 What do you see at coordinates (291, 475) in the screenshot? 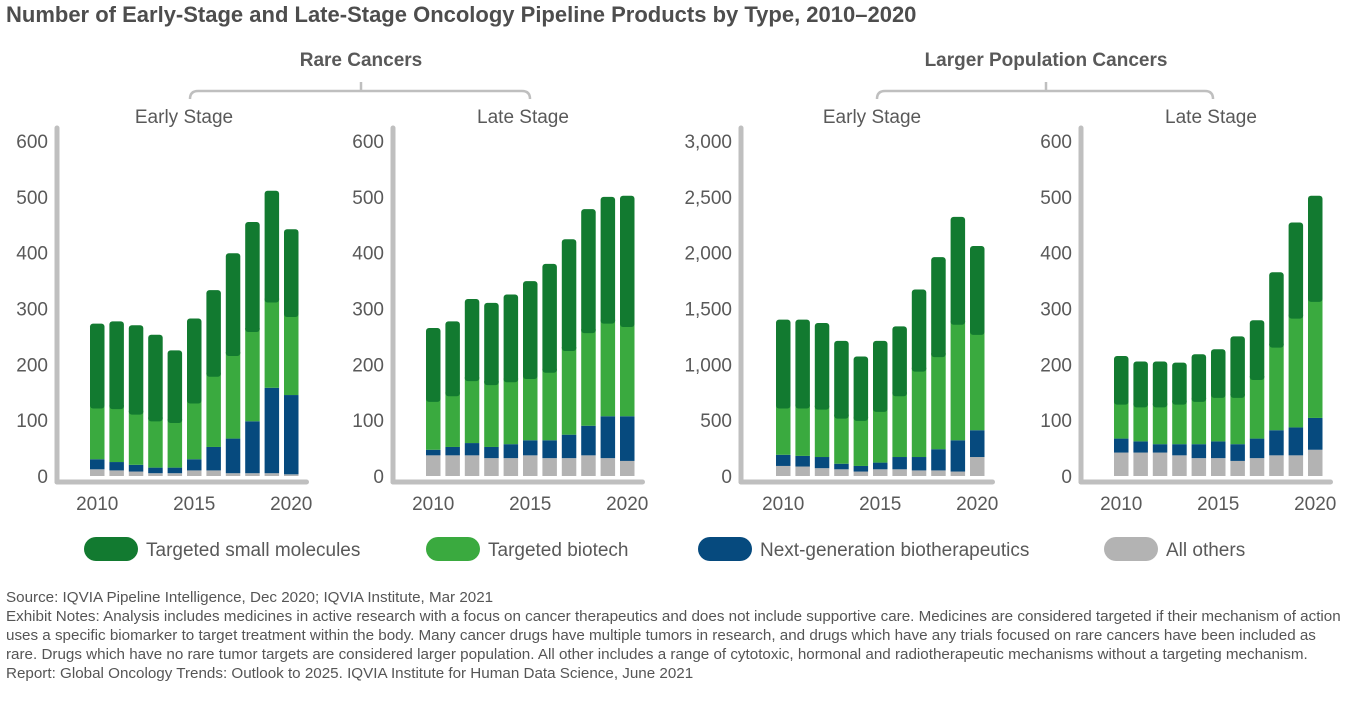
I see `panel-1-bar-2020-all-others` at bounding box center [291, 475].